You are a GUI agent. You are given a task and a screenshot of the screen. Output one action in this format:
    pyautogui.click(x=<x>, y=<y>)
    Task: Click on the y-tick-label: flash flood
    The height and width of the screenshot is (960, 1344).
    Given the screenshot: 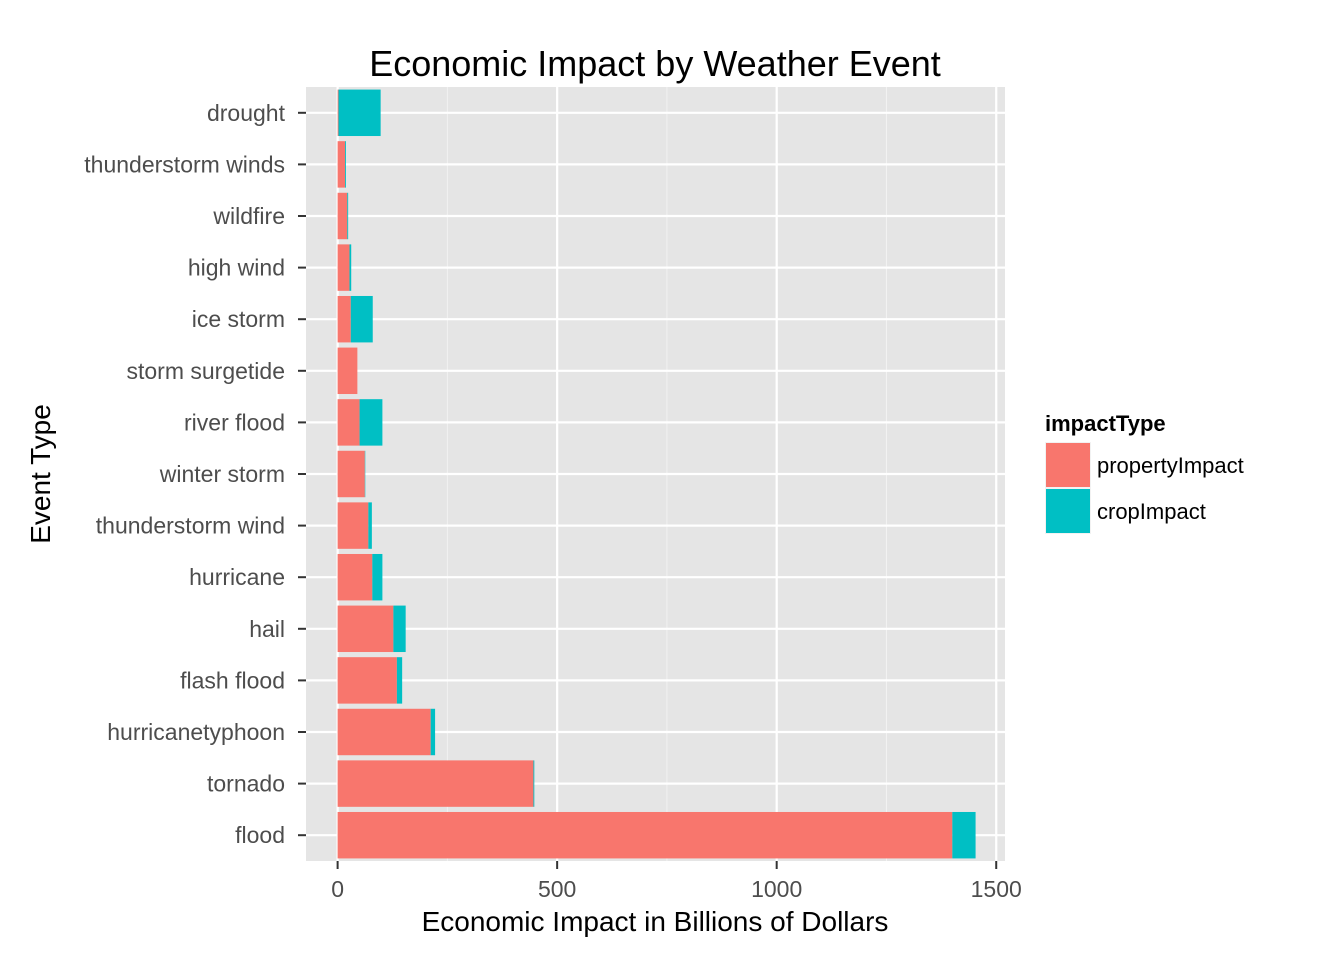 What is the action you would take?
    pyautogui.click(x=232, y=680)
    